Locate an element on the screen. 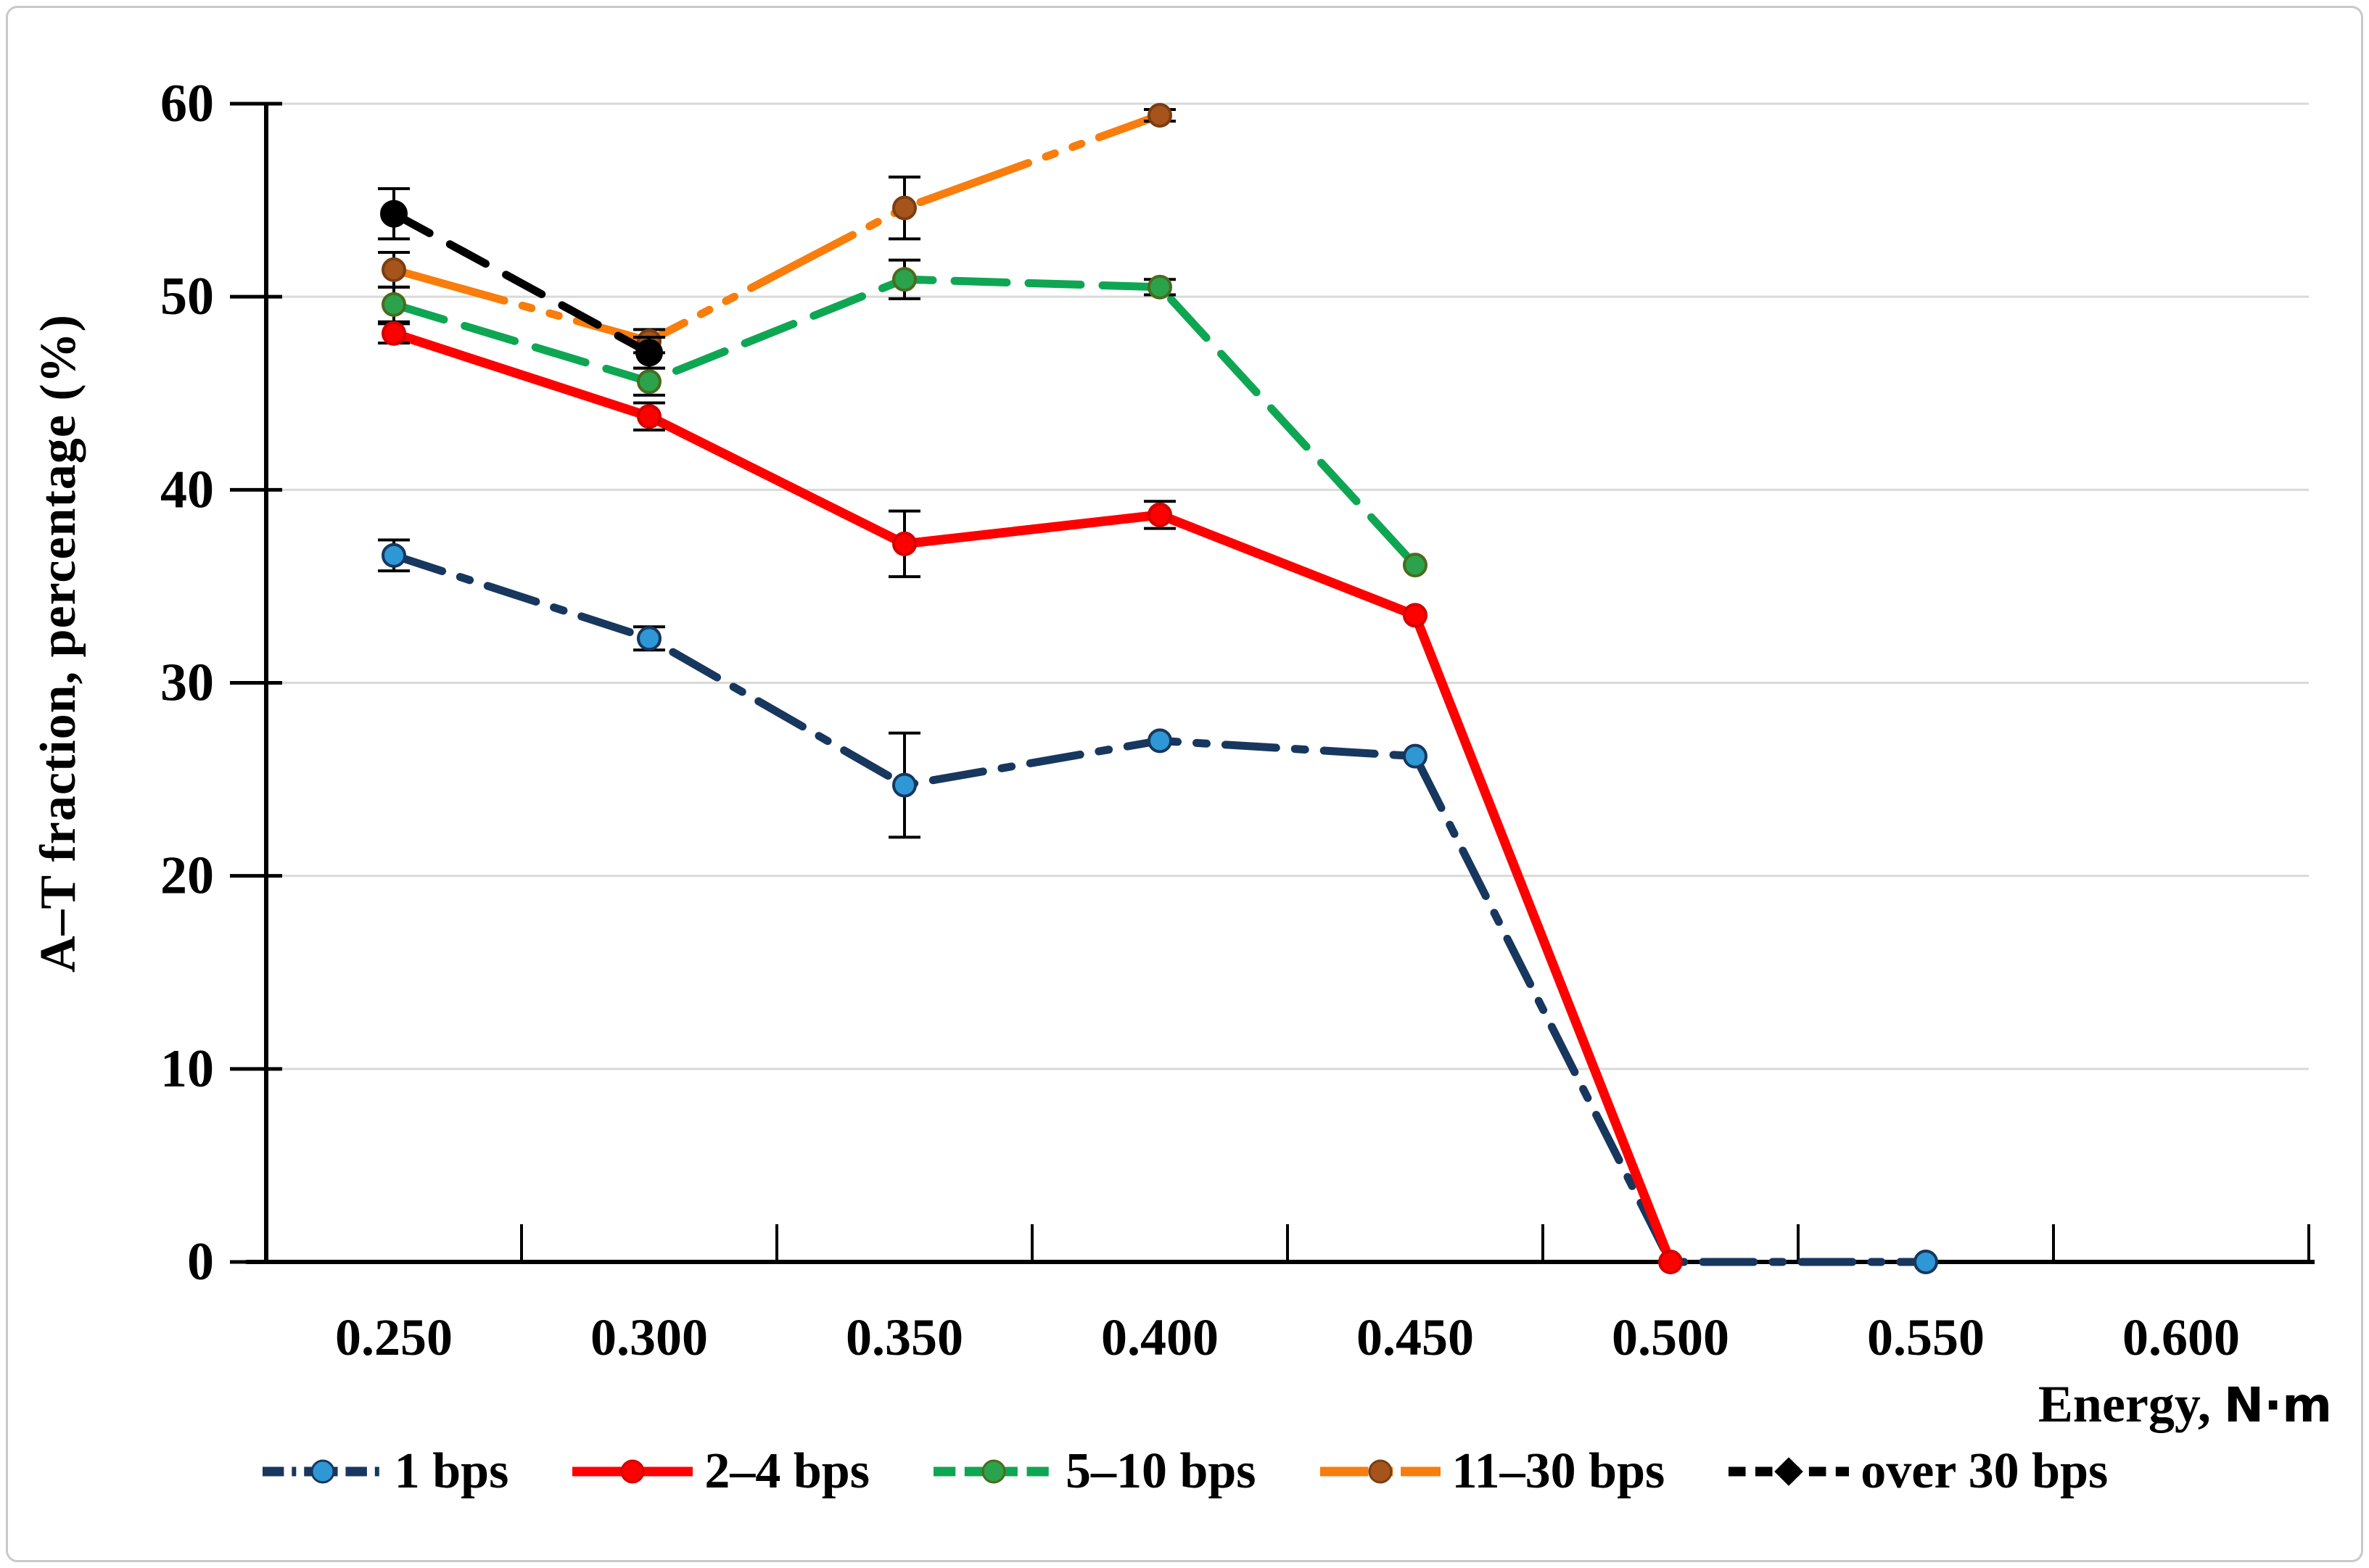 Image resolution: width=2369 pixels, height=1568 pixels. legend-label-11-30bps: 11–30 bps is located at coordinates (1558, 1471).